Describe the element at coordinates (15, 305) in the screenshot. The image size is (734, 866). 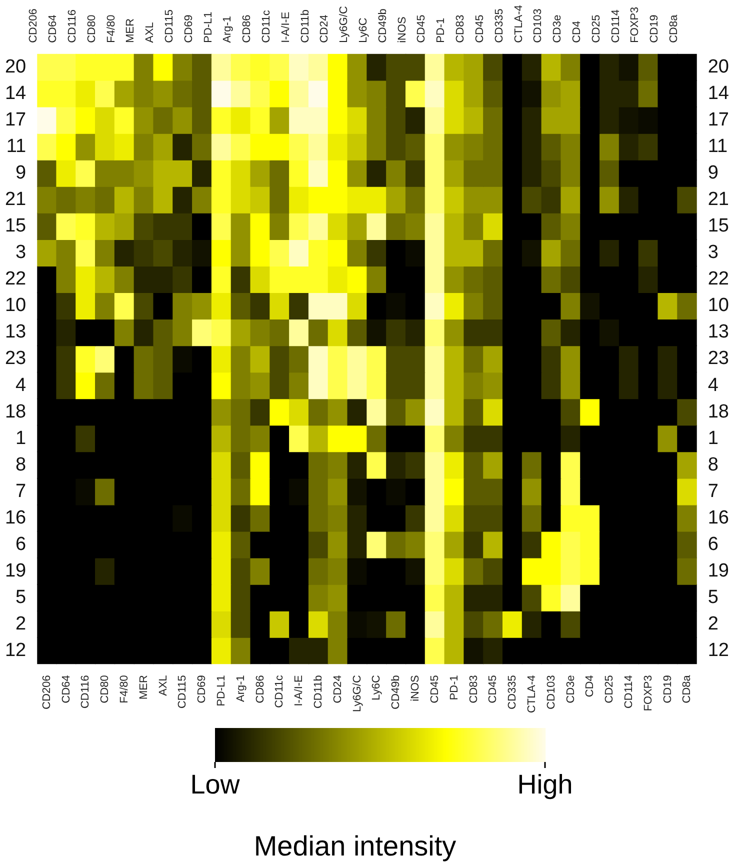
I see `y2-tick-label: 10` at that location.